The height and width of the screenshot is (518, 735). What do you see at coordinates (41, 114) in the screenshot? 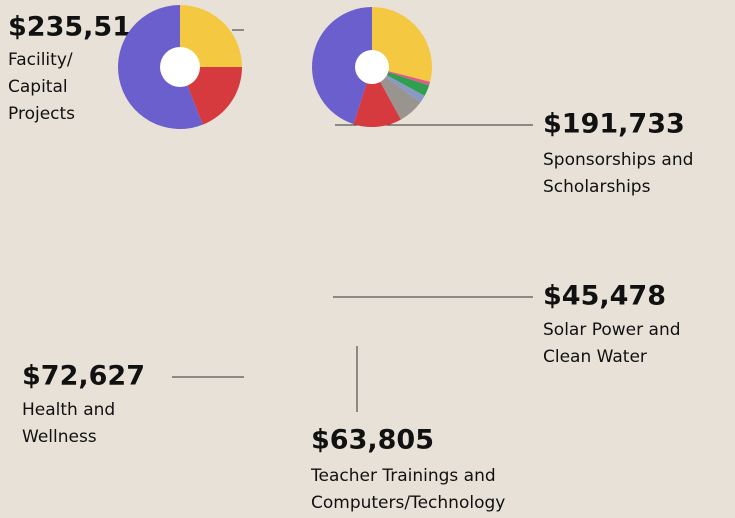
I see `category-label: Projects` at bounding box center [41, 114].